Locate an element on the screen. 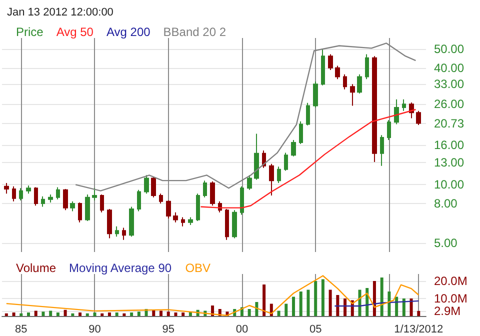  y-tick-label: 40.00 is located at coordinates (449, 67).